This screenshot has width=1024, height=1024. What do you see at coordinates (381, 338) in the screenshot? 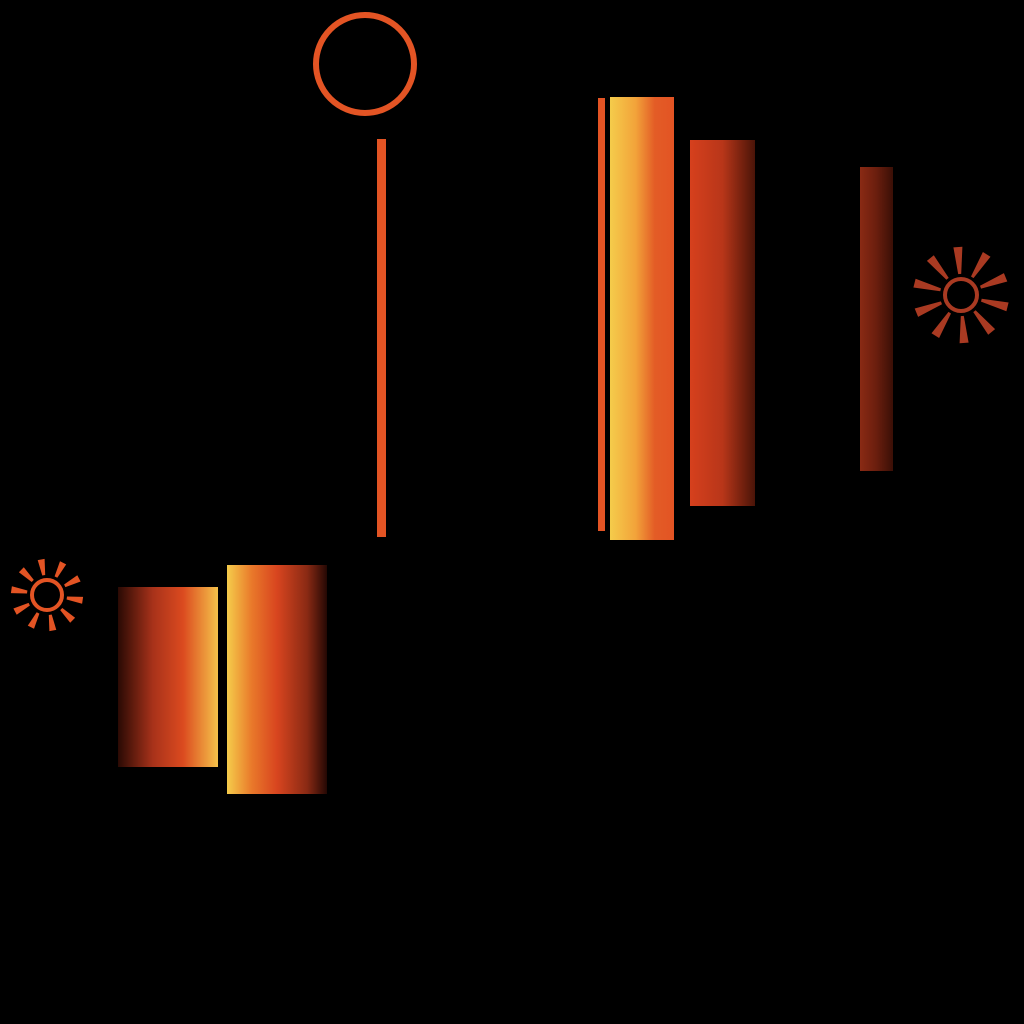
I see `vertical-line-orange` at bounding box center [381, 338].